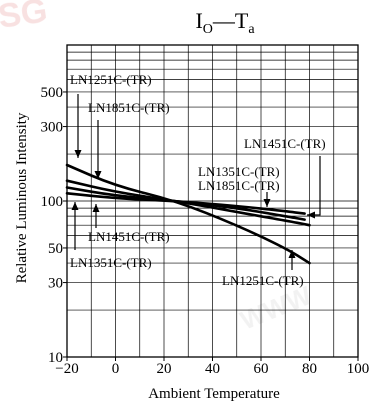  I want to click on y-axis-label: Relative Luminous Intensity, so click(22, 197).